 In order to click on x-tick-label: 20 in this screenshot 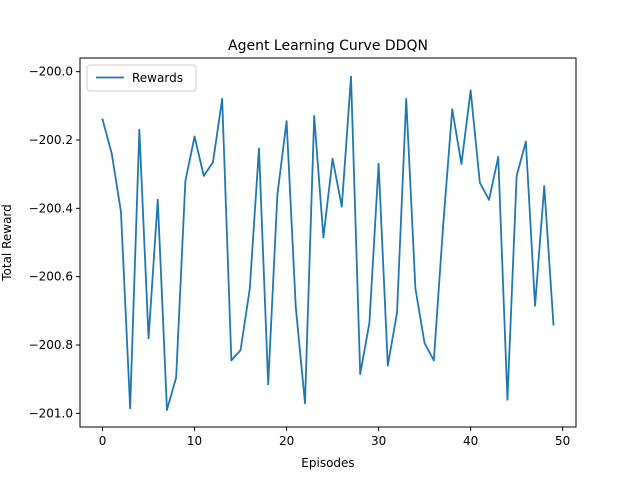, I will do `click(286, 441)`.